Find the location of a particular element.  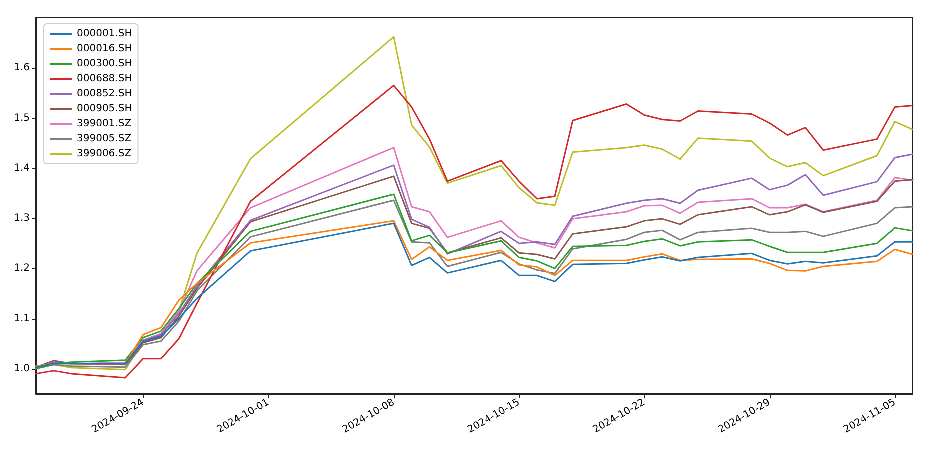

legend-label: 000300.SH is located at coordinates (104, 64).